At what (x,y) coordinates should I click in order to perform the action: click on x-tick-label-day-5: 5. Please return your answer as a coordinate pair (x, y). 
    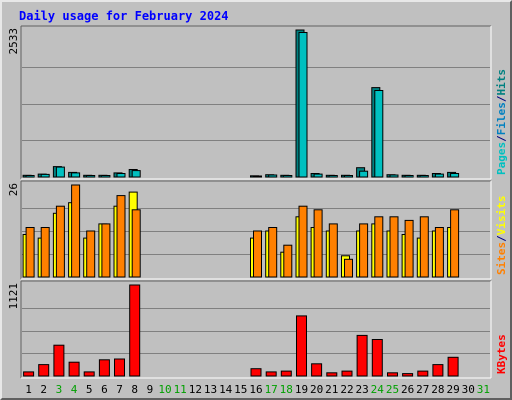
    Looking at the image, I should click on (89, 389).